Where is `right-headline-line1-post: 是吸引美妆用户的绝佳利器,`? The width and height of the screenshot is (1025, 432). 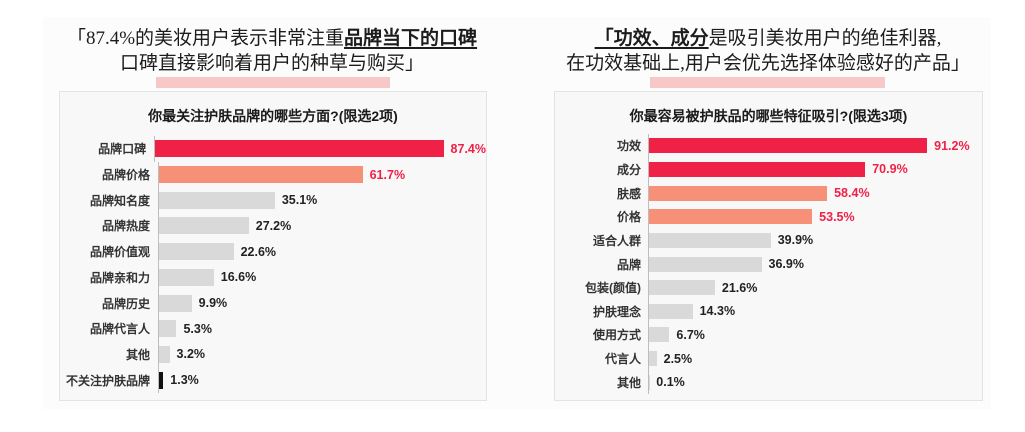 right-headline-line1-post: 是吸引美妆用户的绝佳利器, is located at coordinates (825, 38).